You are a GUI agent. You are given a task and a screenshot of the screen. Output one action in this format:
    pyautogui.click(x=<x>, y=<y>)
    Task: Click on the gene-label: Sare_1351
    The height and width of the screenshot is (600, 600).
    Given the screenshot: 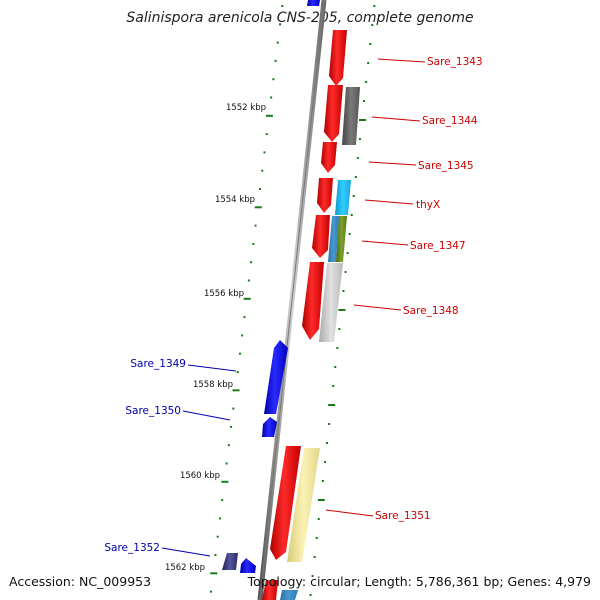 What is the action you would take?
    pyautogui.click(x=403, y=516)
    